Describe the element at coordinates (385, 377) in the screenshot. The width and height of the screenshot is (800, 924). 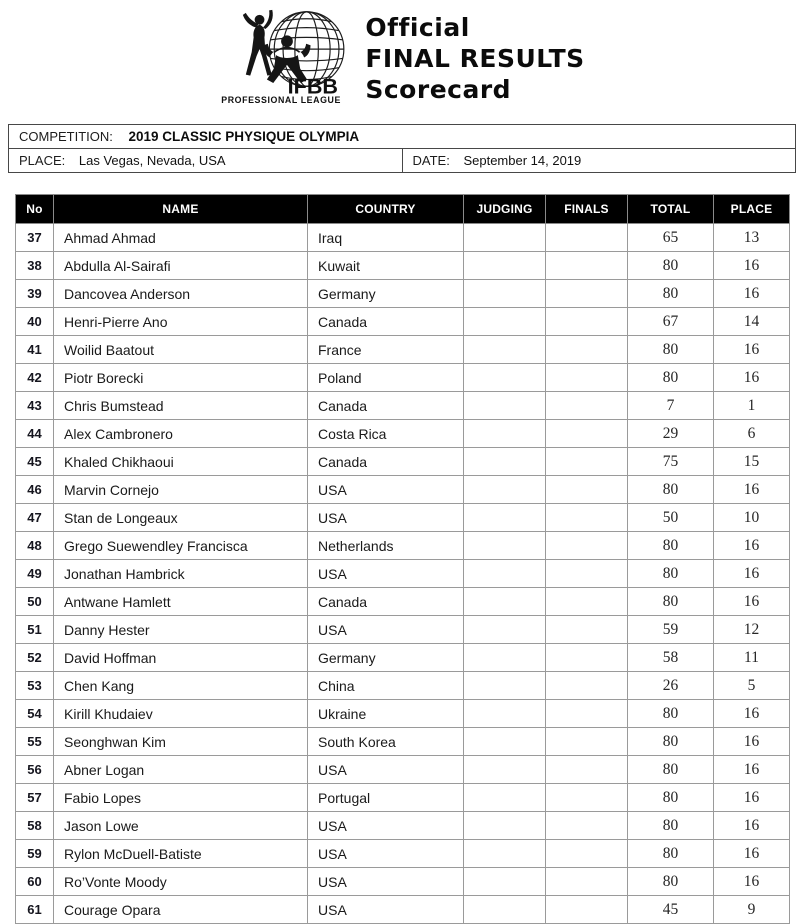
I see `row-country: Poland` at that location.